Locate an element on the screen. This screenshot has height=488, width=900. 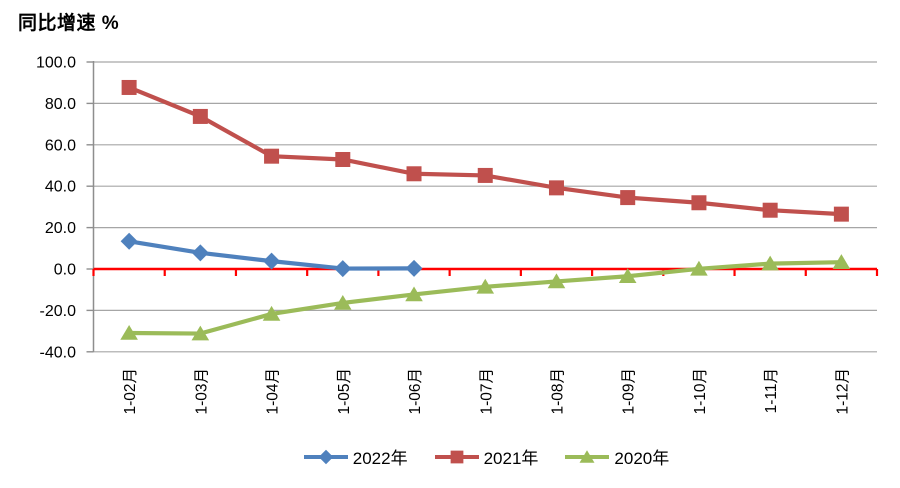
legend-label: 2022年 is located at coordinates (380, 458).